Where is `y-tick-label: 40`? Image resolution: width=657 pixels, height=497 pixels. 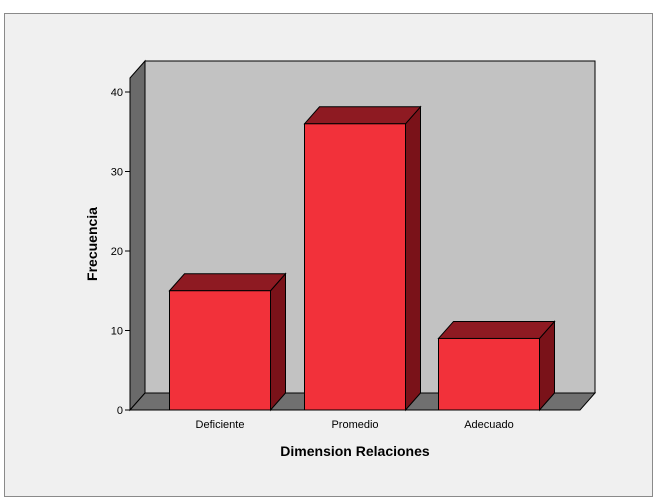
y-tick-label: 40 is located at coordinates (117, 93).